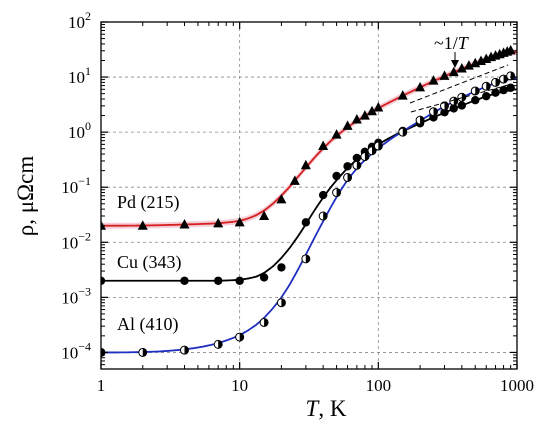 The image size is (550, 429). What do you see at coordinates (379, 385) in the screenshot?
I see `x-tick-label: 100` at bounding box center [379, 385].